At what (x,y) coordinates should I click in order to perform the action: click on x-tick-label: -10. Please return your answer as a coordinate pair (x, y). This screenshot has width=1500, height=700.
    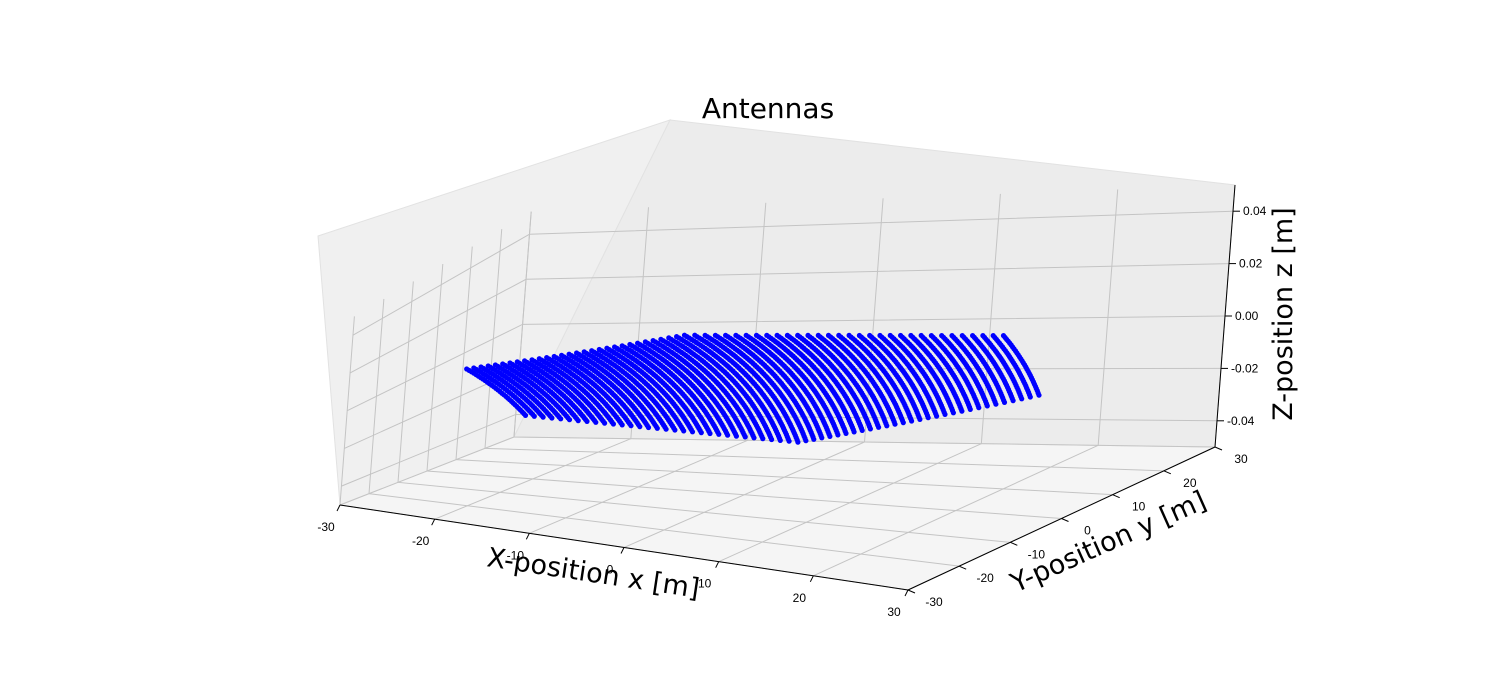
    Looking at the image, I should click on (516, 555).